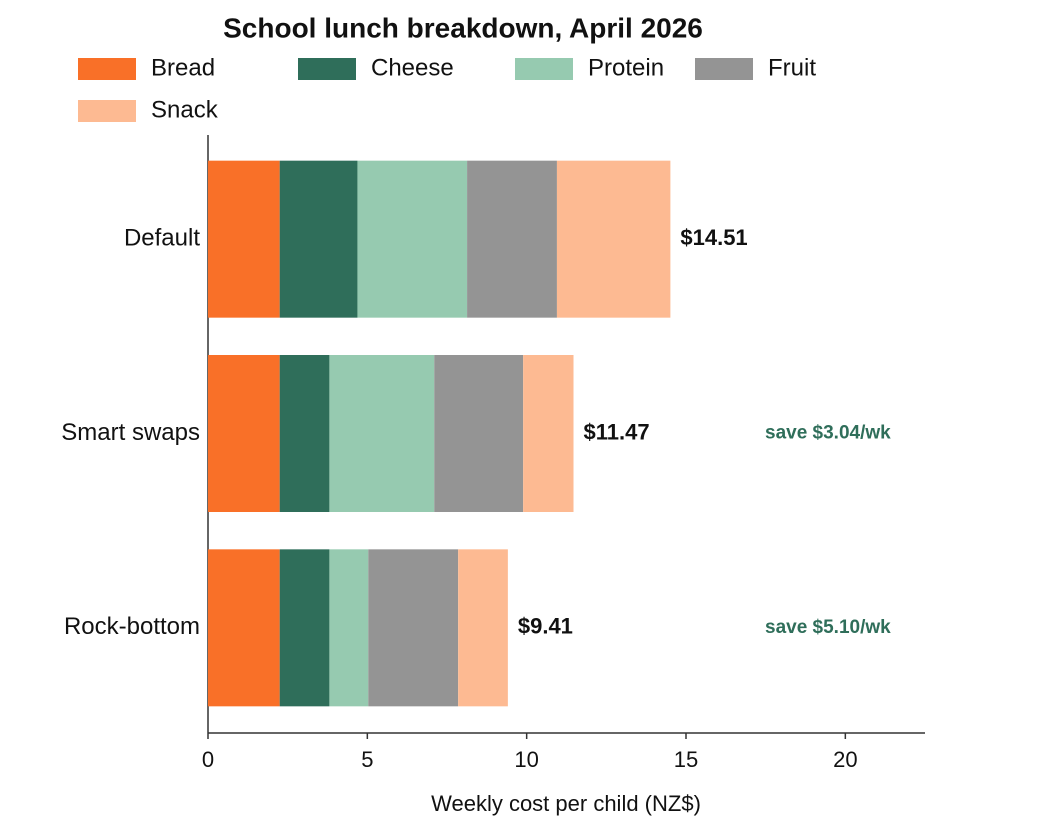 This screenshot has width=1050, height=831. Describe the element at coordinates (208, 759) in the screenshot. I see `x-tick-label: 0` at that location.